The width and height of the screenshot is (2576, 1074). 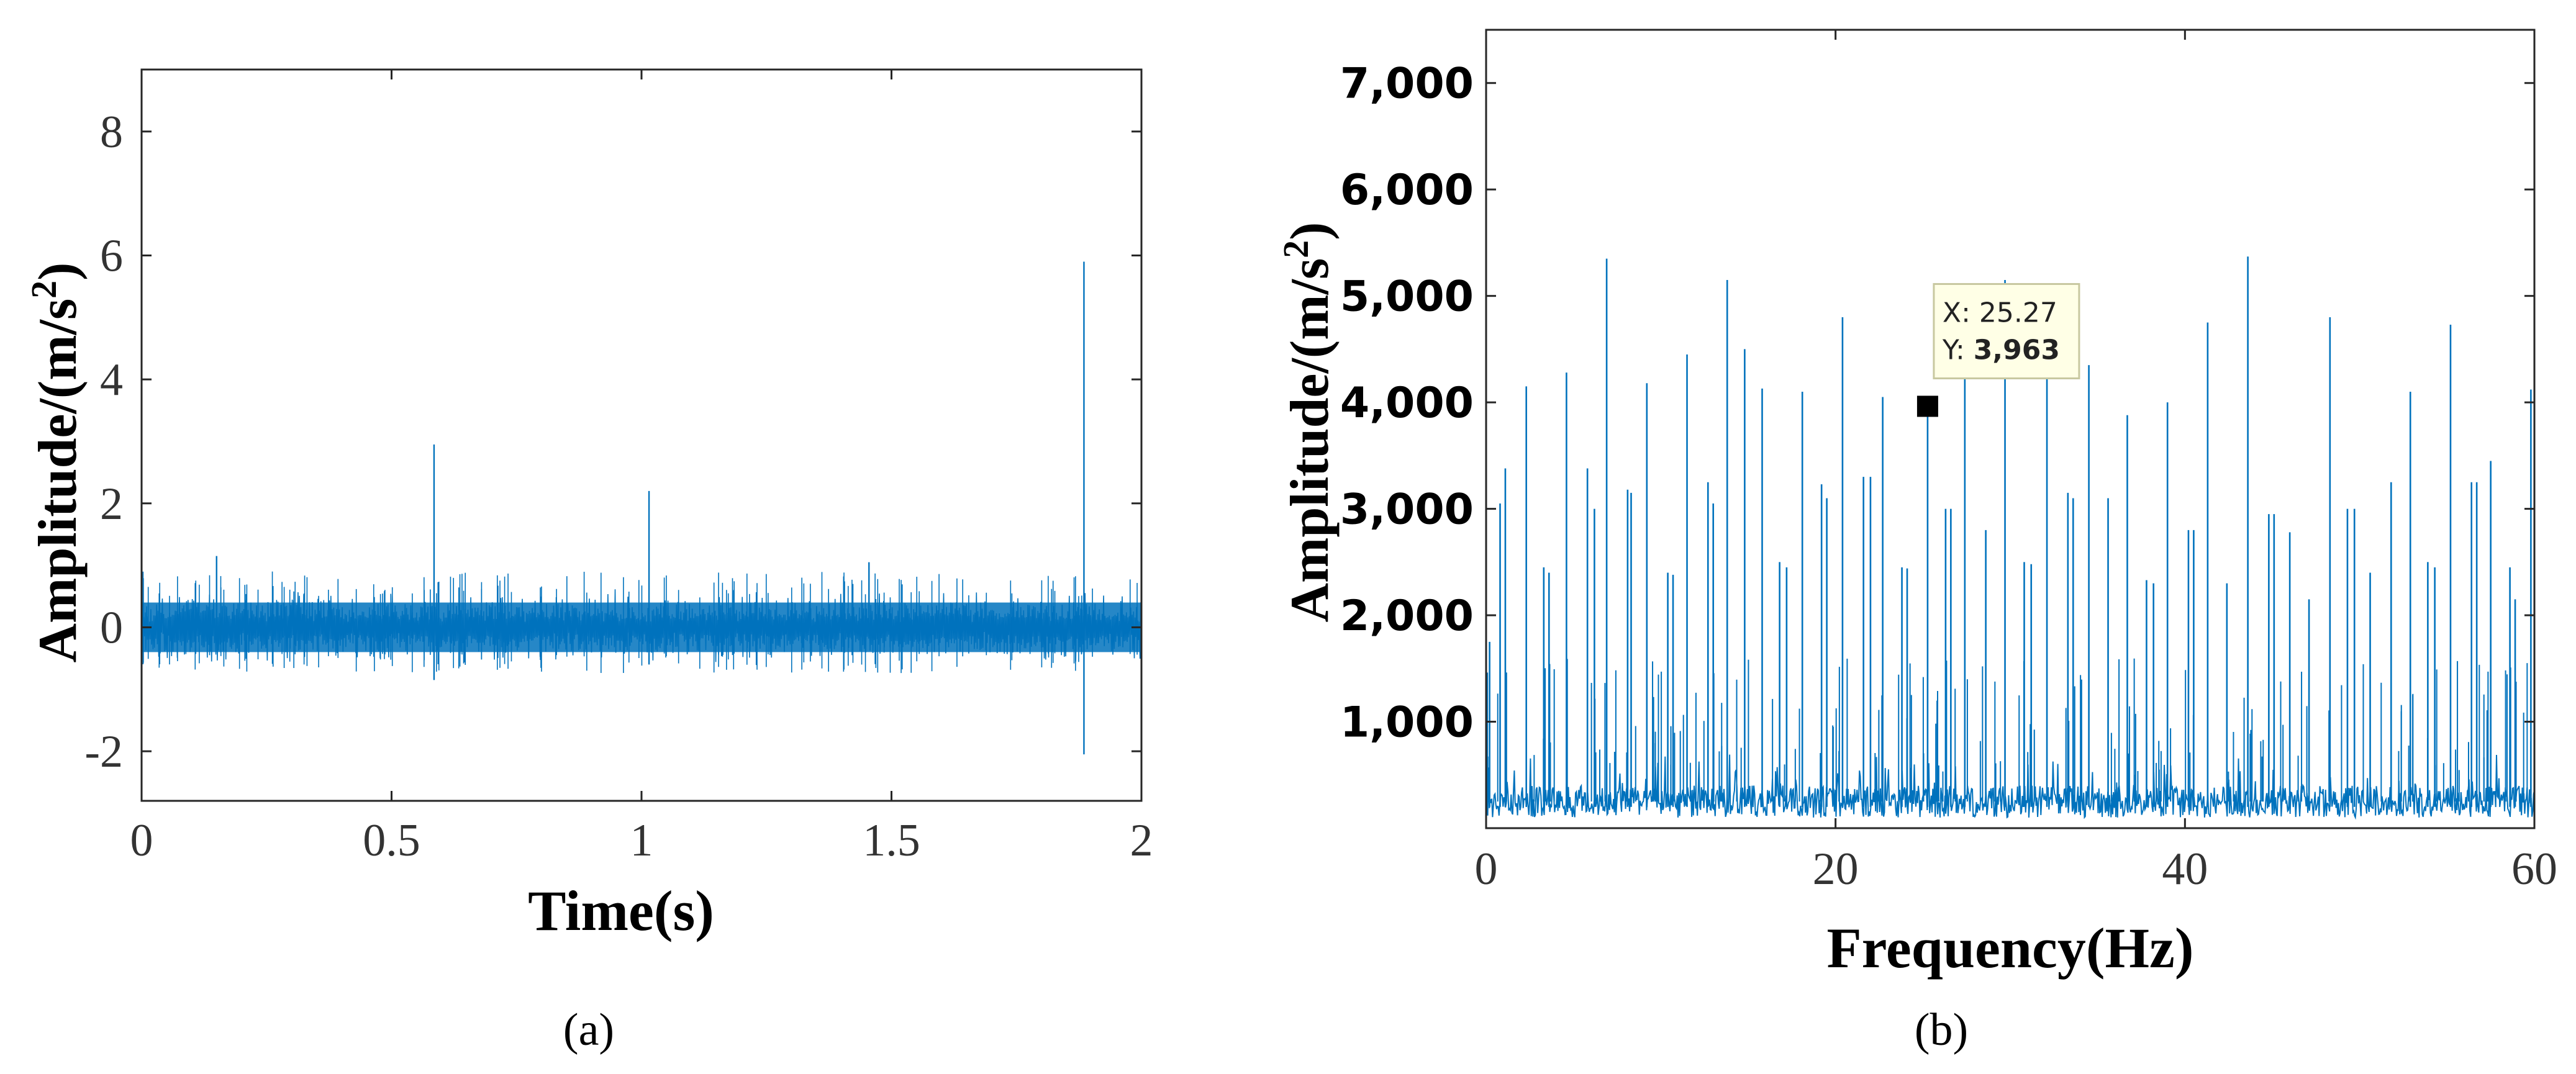 What do you see at coordinates (2010, 787) in the screenshot?
I see `spectrum-baseline` at bounding box center [2010, 787].